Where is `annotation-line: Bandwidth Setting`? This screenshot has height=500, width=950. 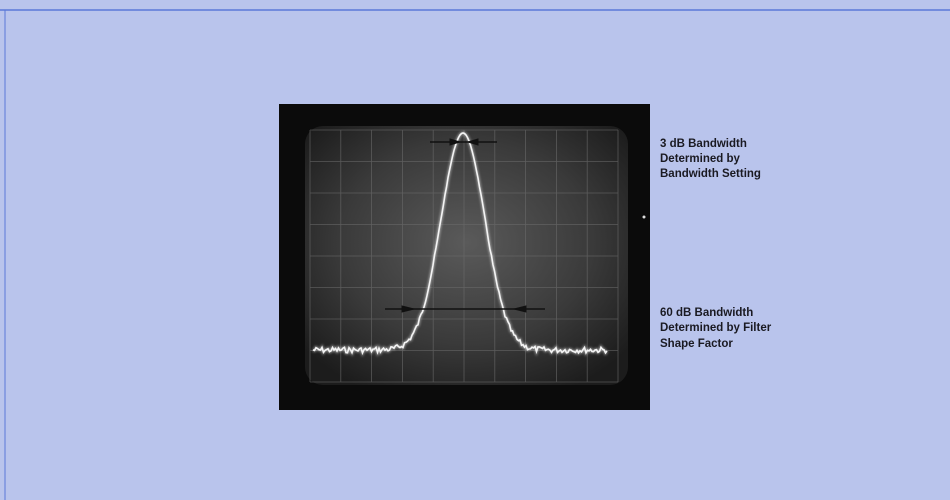
annotation-line: Bandwidth Setting is located at coordinates (710, 174).